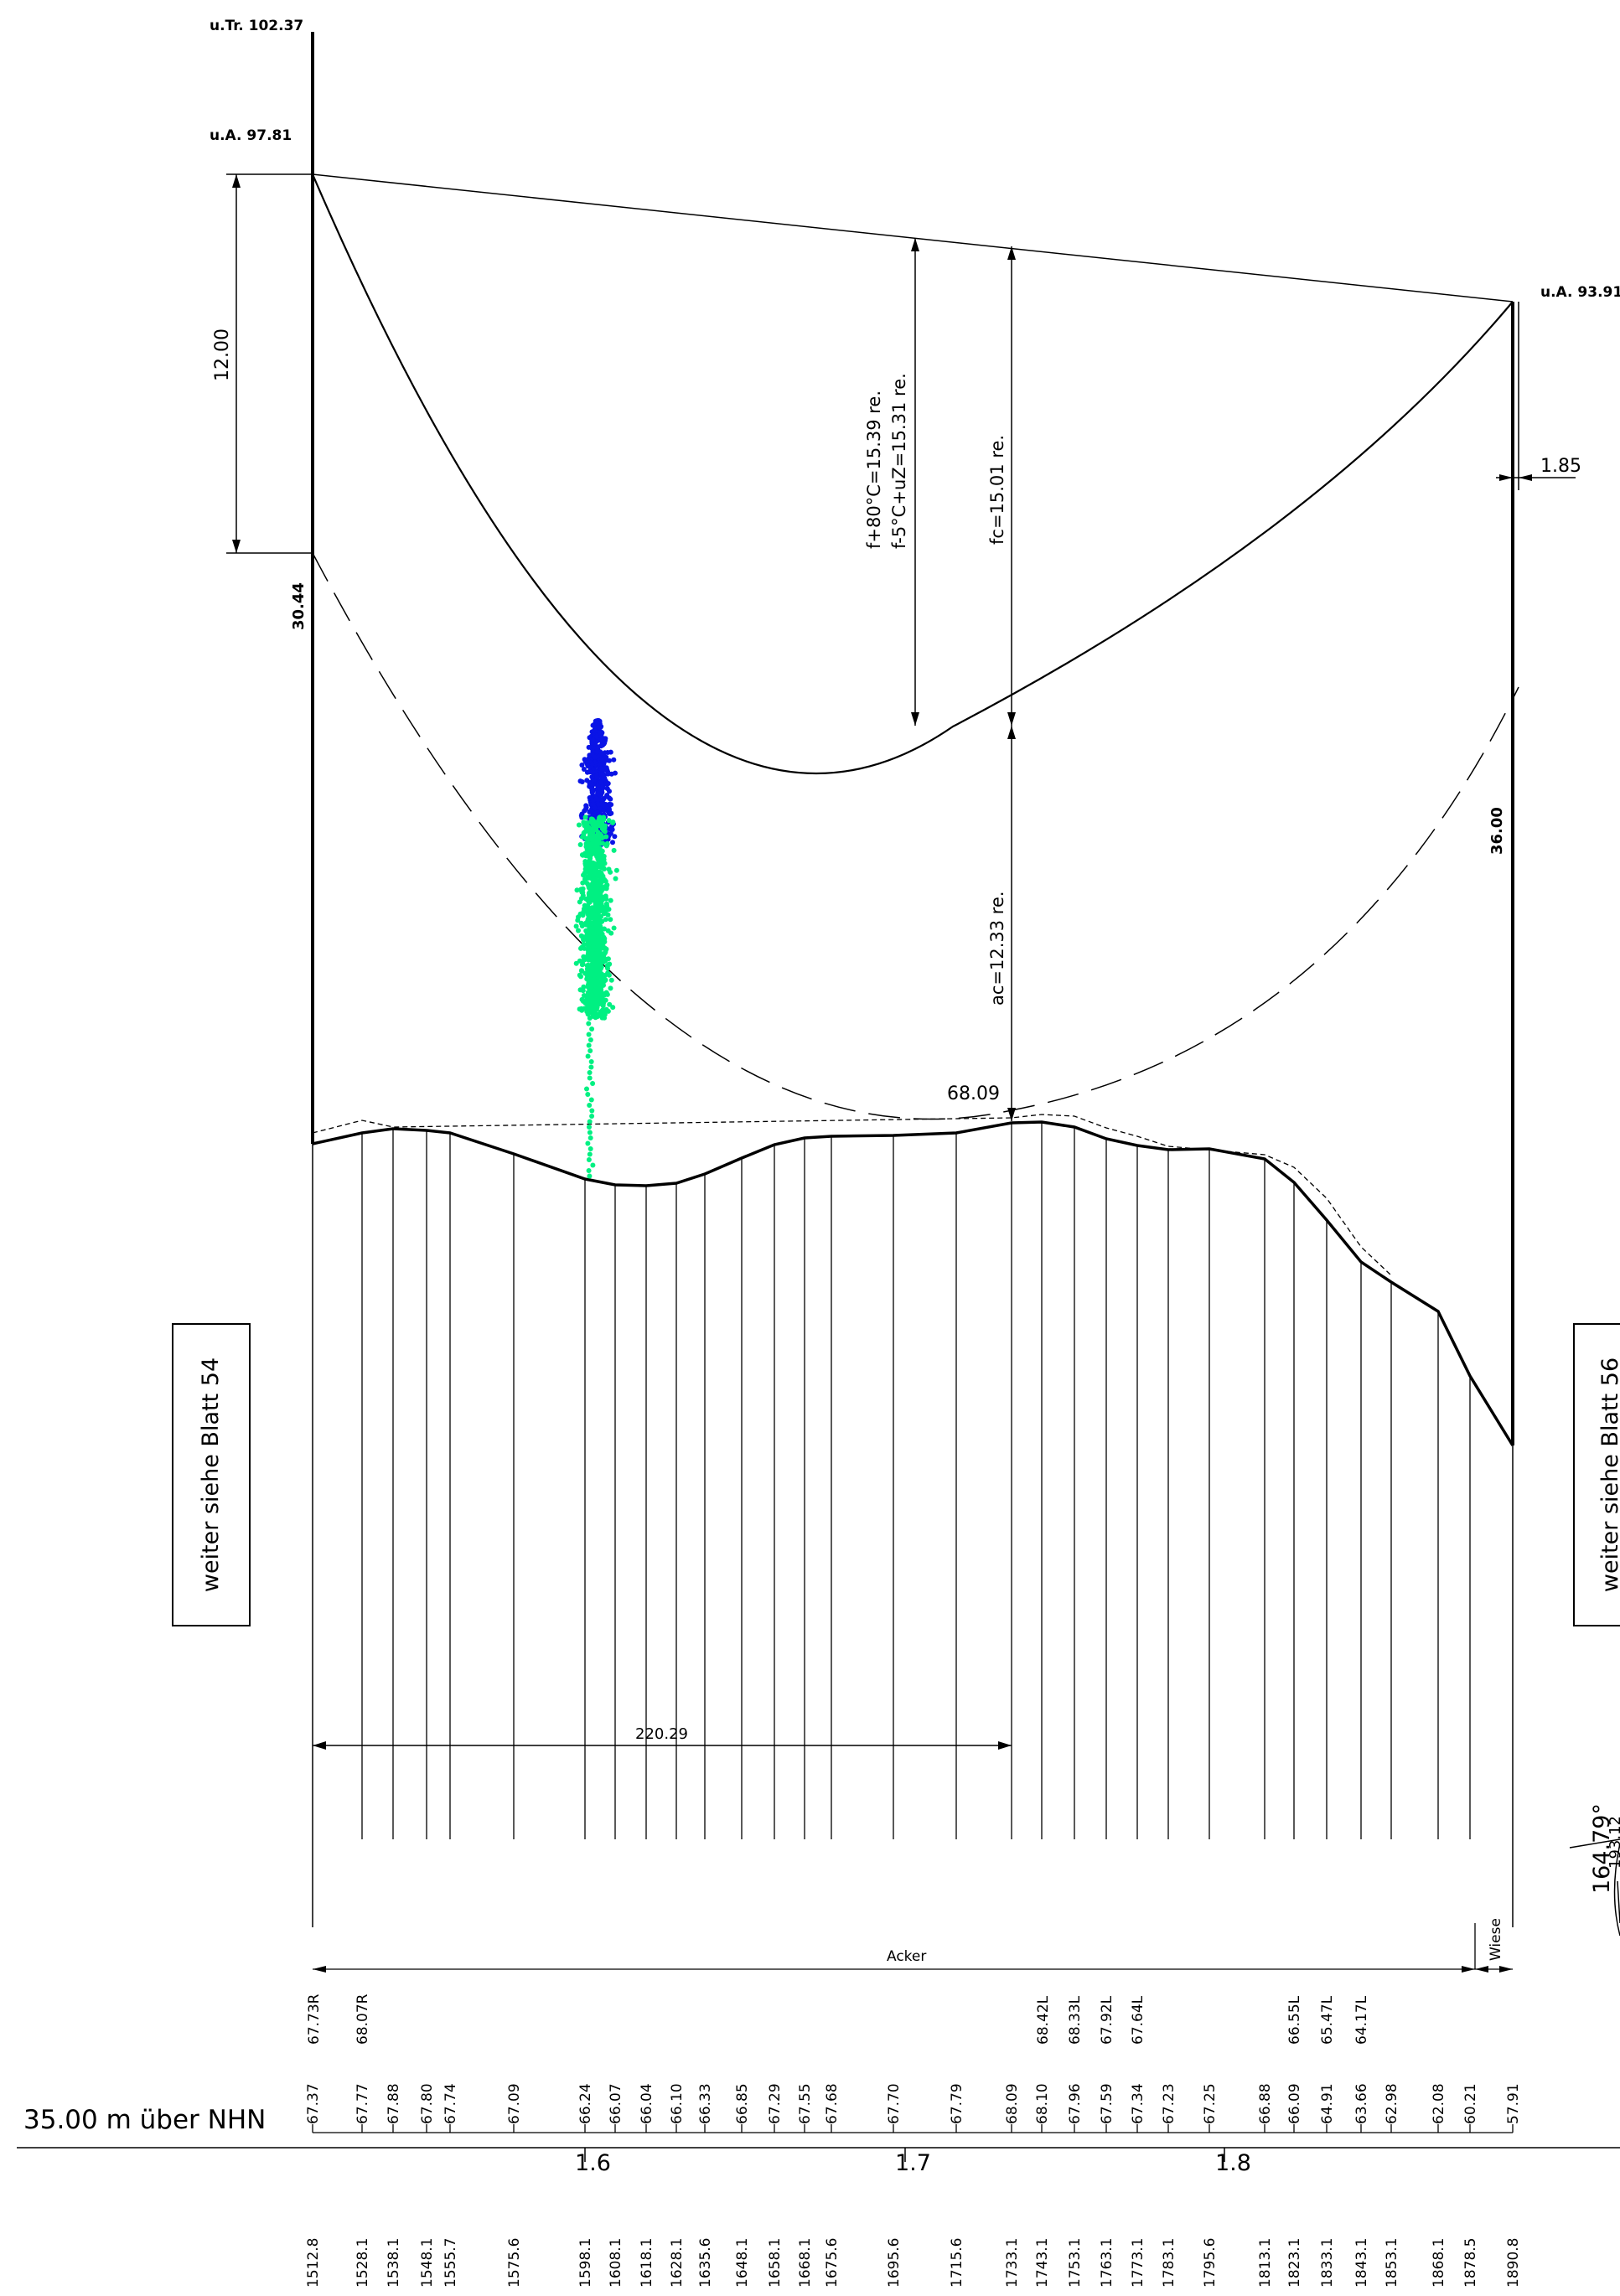  What do you see at coordinates (1169, 2103) in the screenshot?
I see `ground-height: 67.23` at bounding box center [1169, 2103].